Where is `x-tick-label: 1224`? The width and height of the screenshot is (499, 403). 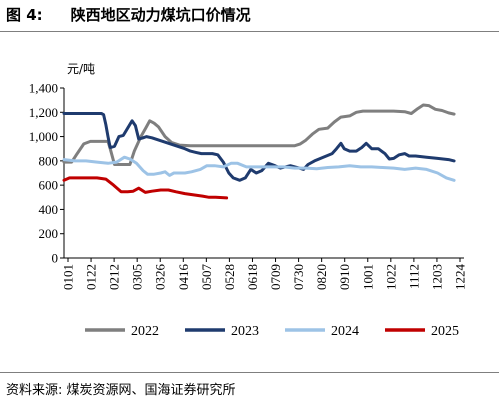
x-tick-label: 1224 is located at coordinates (460, 277).